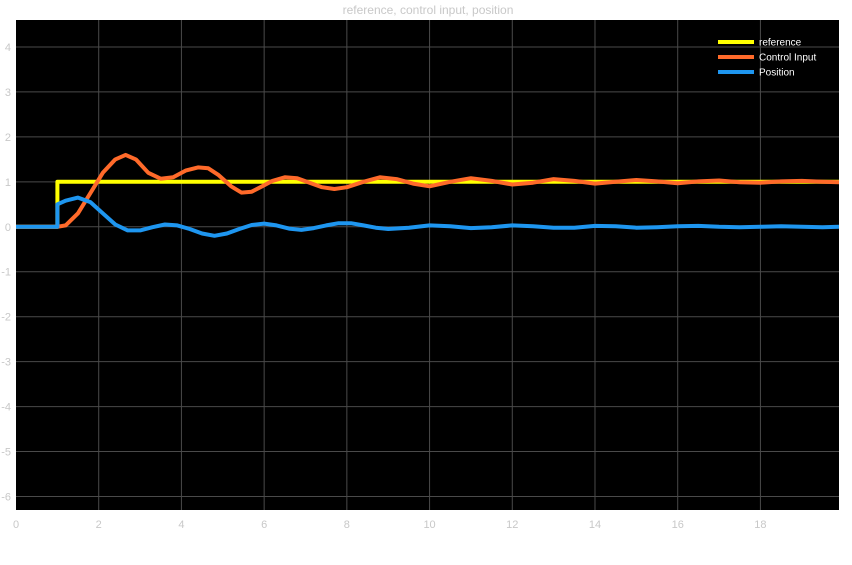  I want to click on y-tick-label: 1, so click(8, 183).